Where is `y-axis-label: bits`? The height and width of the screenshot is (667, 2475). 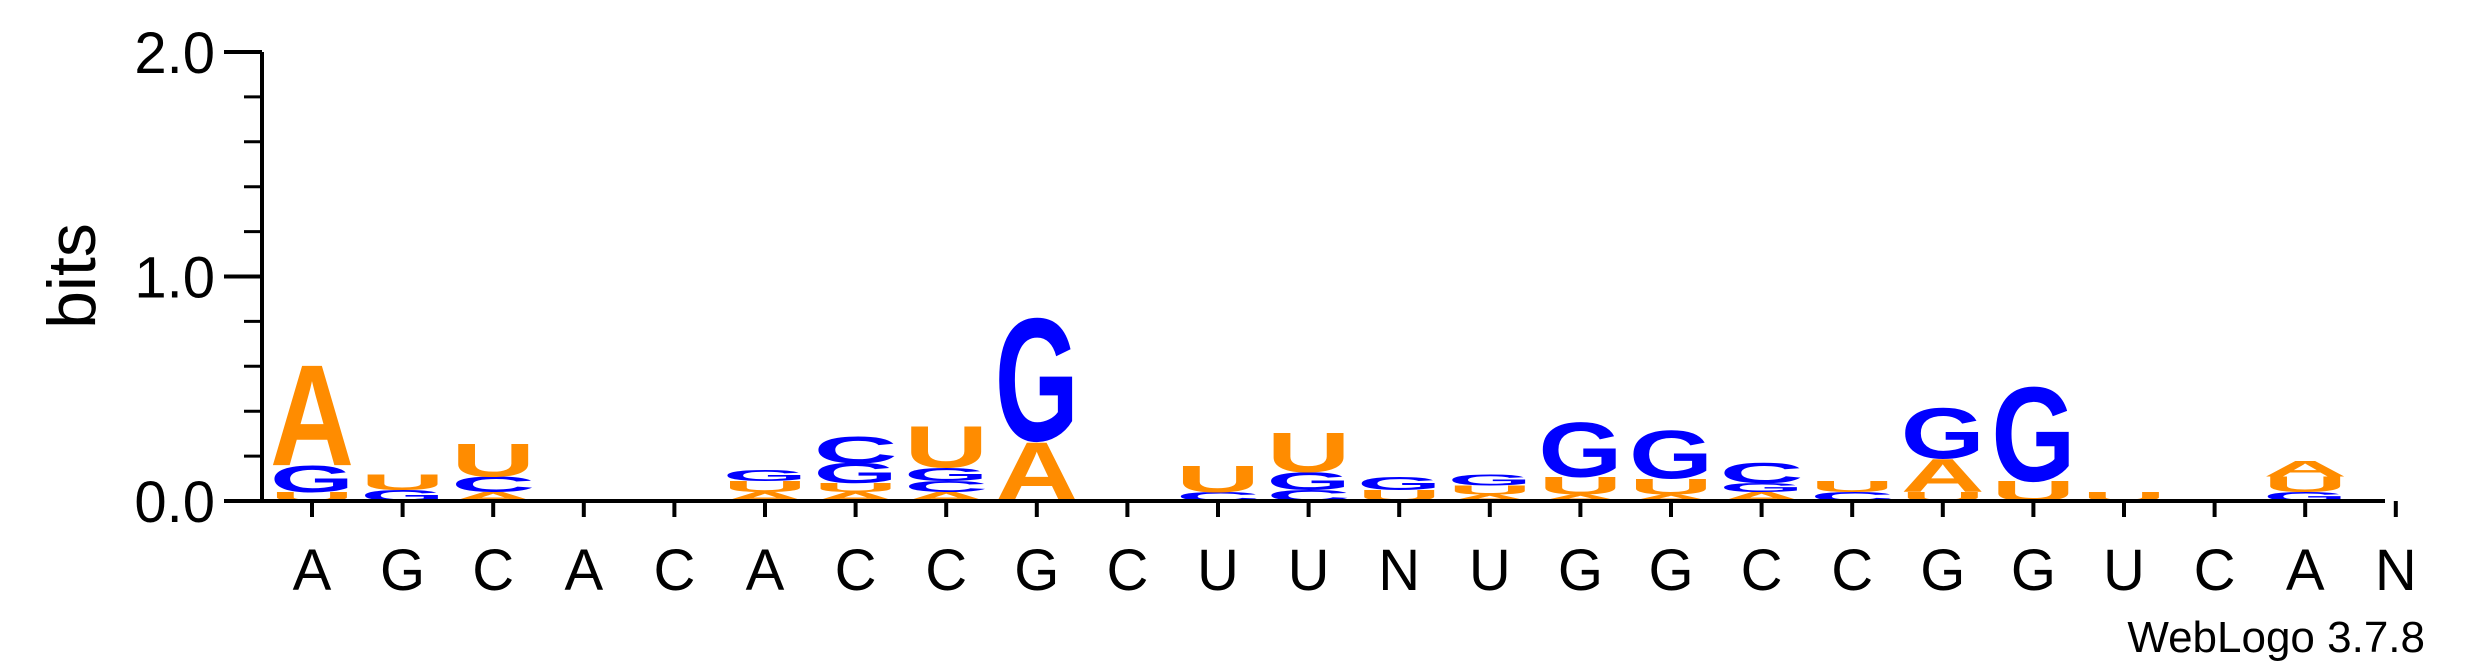 y-axis-label: bits is located at coordinates (72, 276).